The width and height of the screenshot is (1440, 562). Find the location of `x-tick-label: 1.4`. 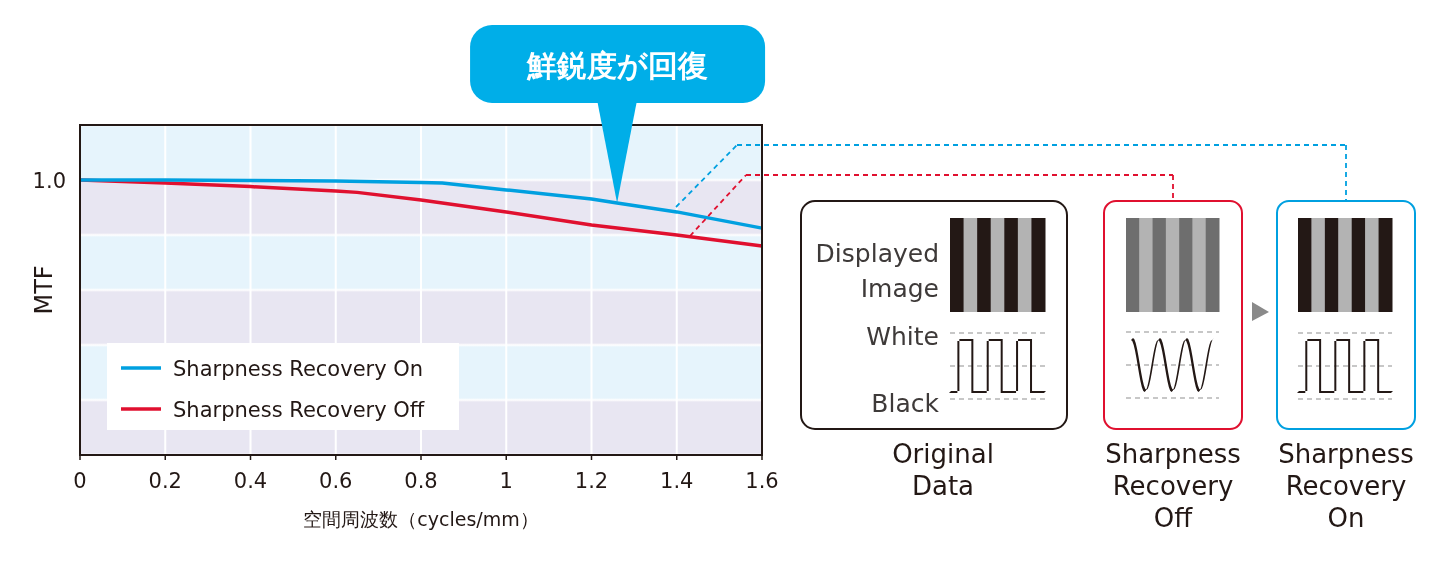

x-tick-label: 1.4 is located at coordinates (677, 481).